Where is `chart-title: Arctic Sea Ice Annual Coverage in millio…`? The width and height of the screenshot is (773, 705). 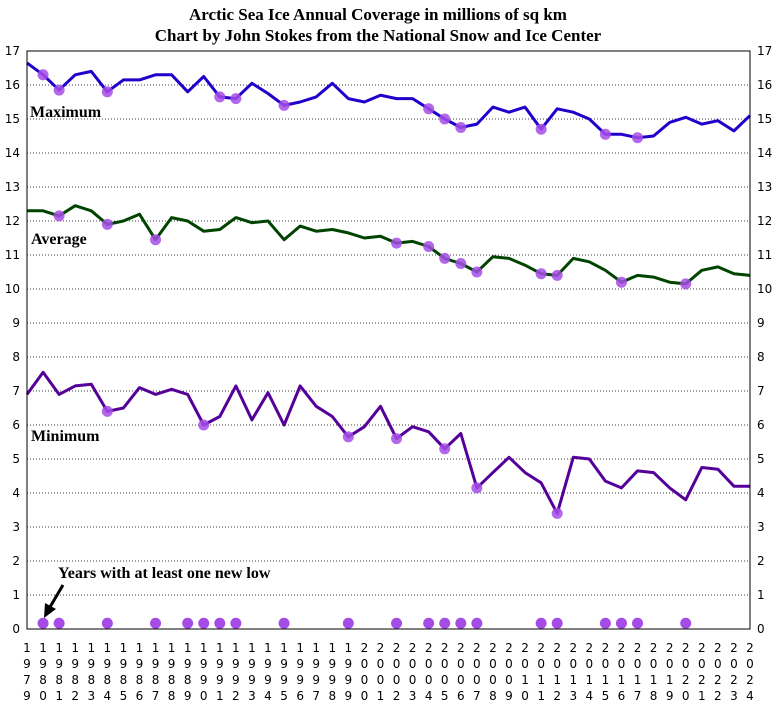 chart-title: Arctic Sea Ice Annual Coverage in millio… is located at coordinates (378, 14).